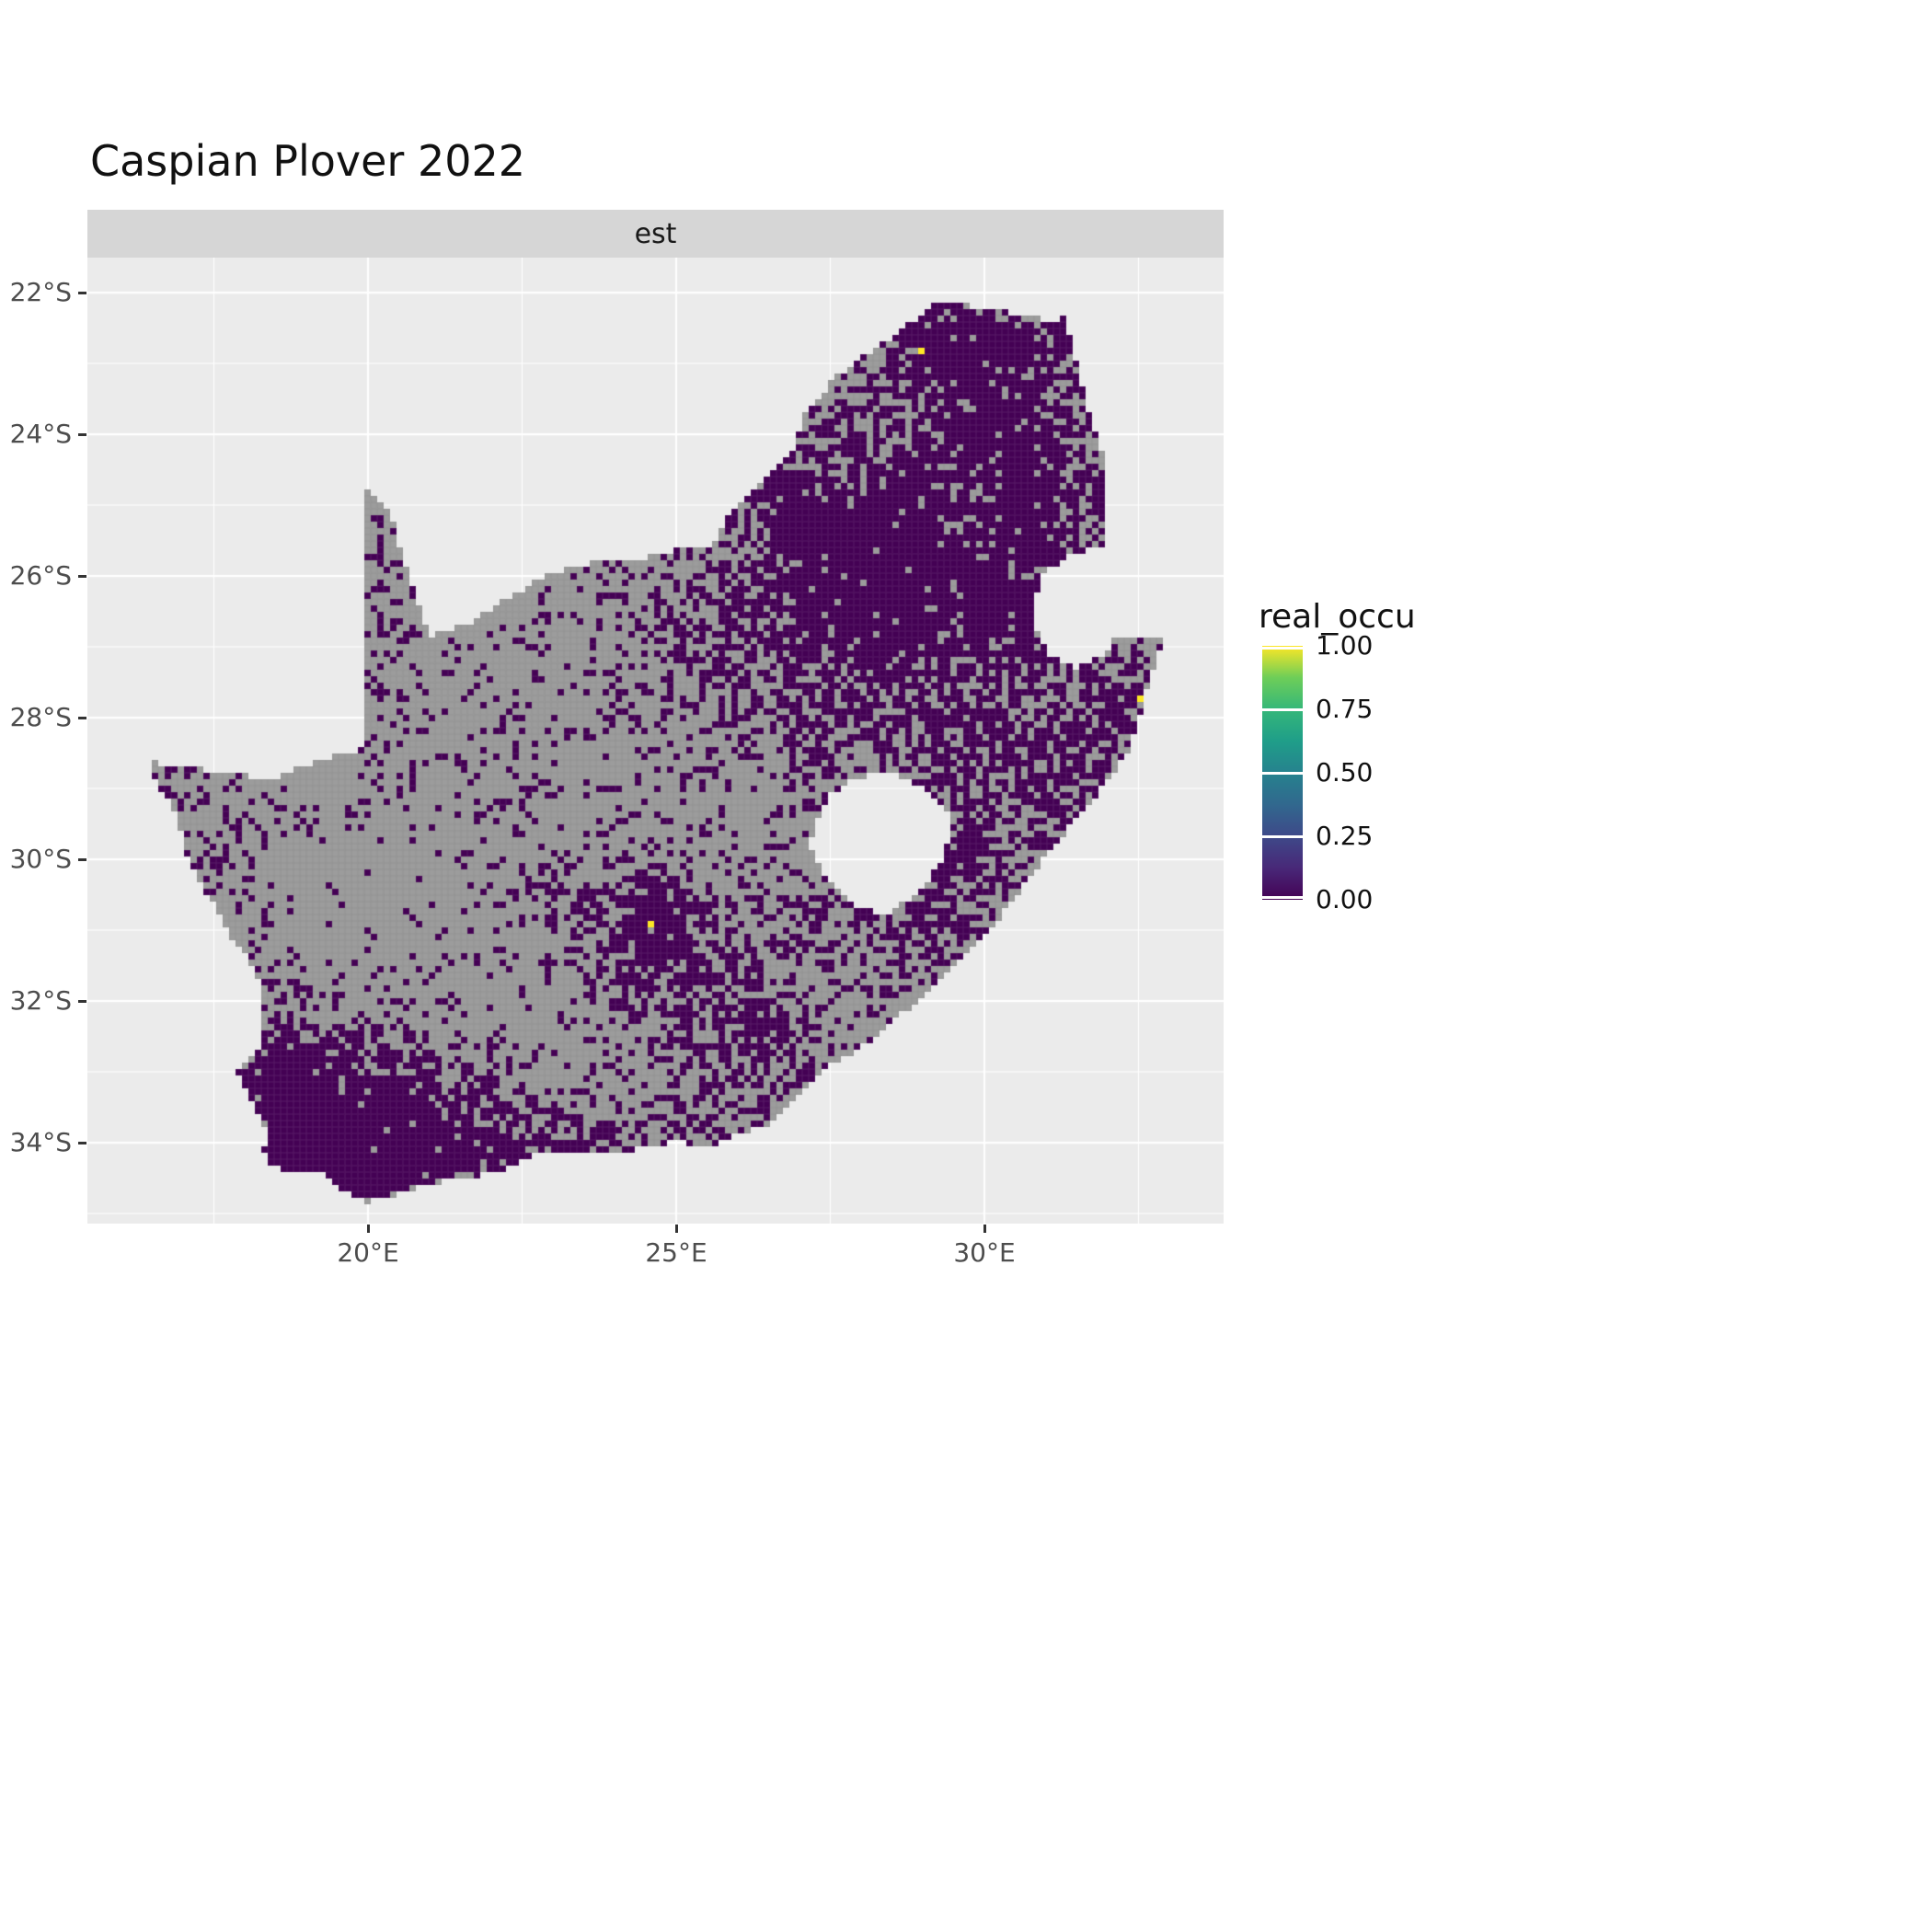 This screenshot has height=1932, width=1932. I want to click on plot-title: Caspian Plover 2022, so click(308, 161).